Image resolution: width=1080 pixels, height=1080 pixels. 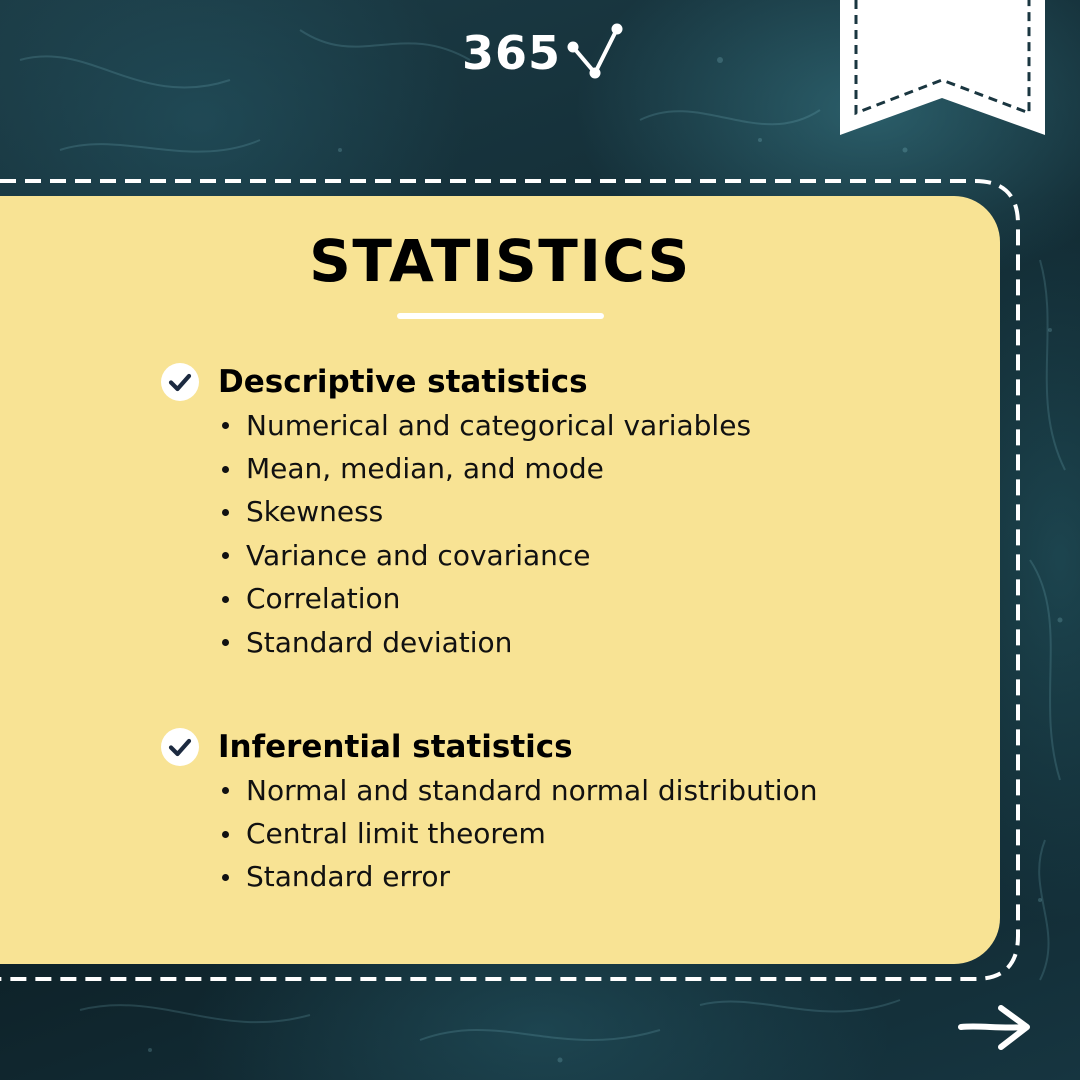 I want to click on list-item-text: Standard error, so click(x=348, y=877).